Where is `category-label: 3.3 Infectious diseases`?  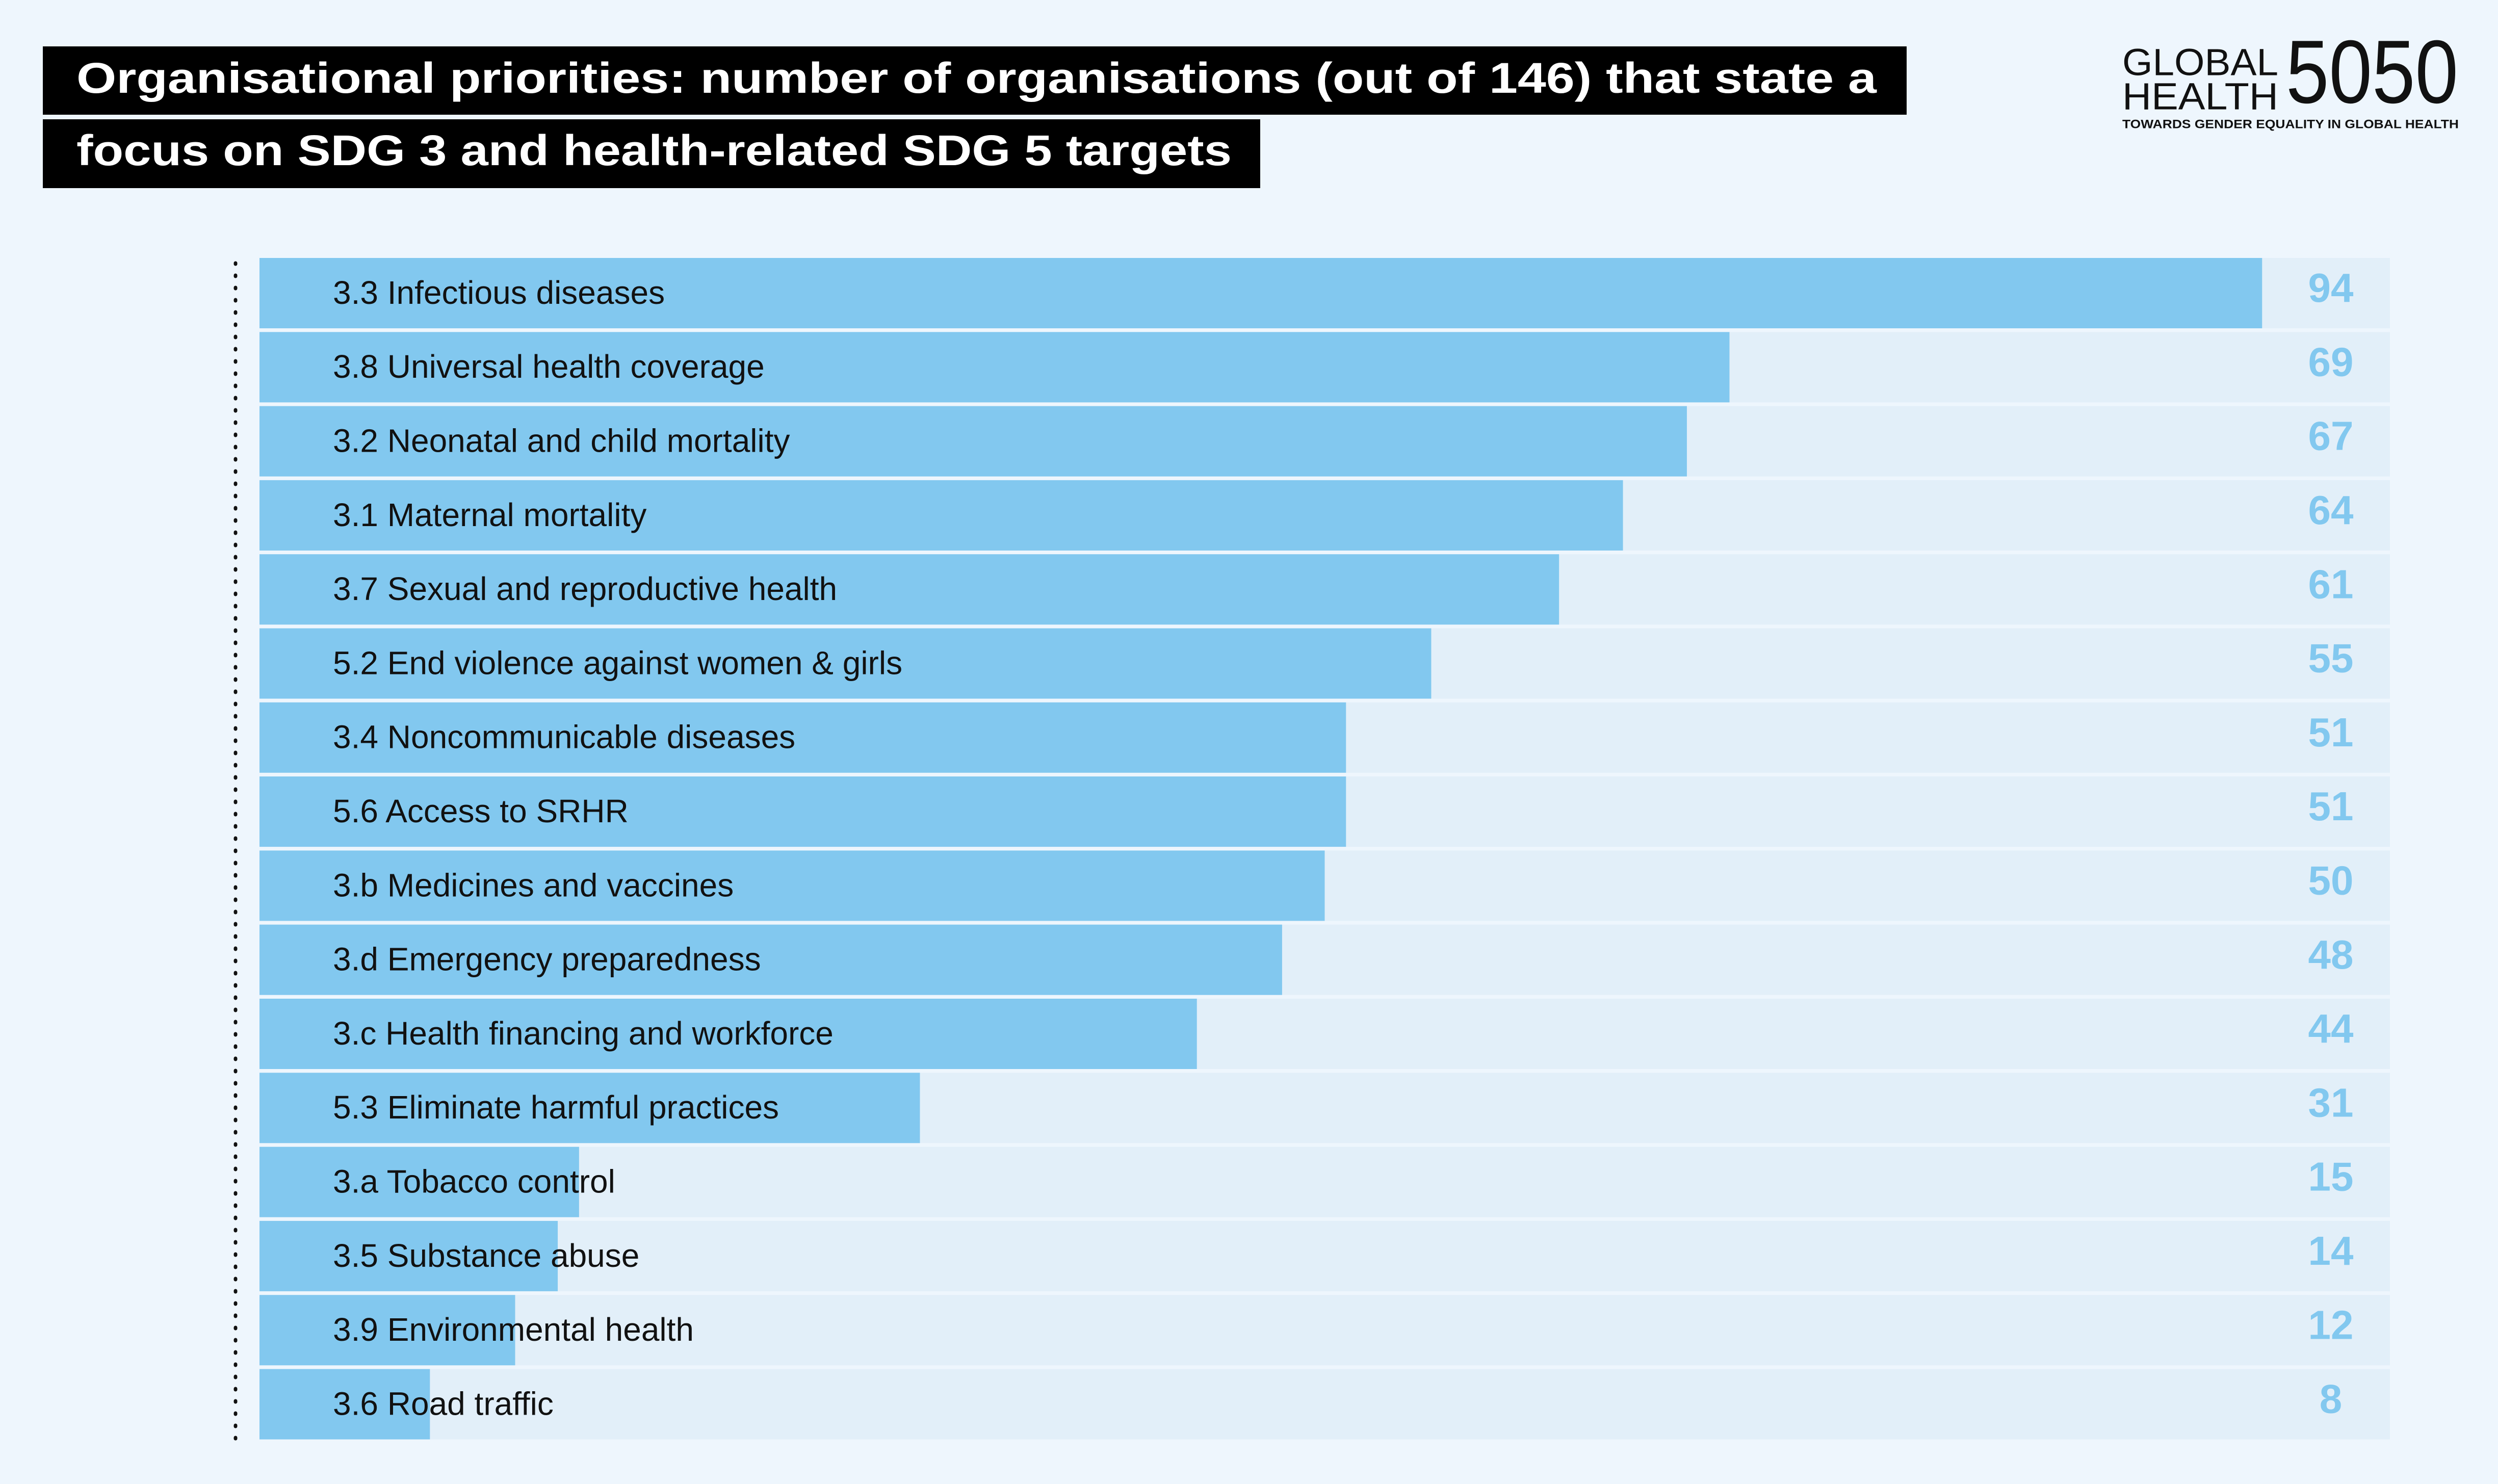
category-label: 3.3 Infectious diseases is located at coordinates (499, 293).